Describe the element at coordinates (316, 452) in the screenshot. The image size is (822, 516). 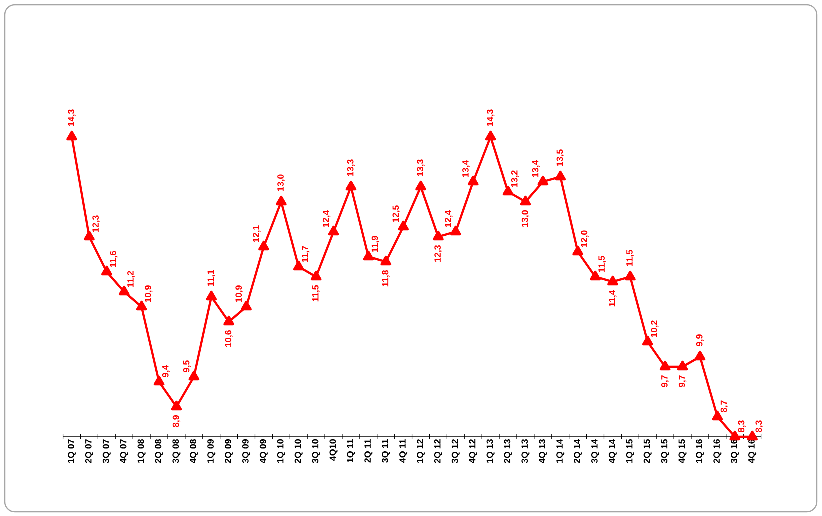
I see `x-tick-label: 3Q 10` at that location.